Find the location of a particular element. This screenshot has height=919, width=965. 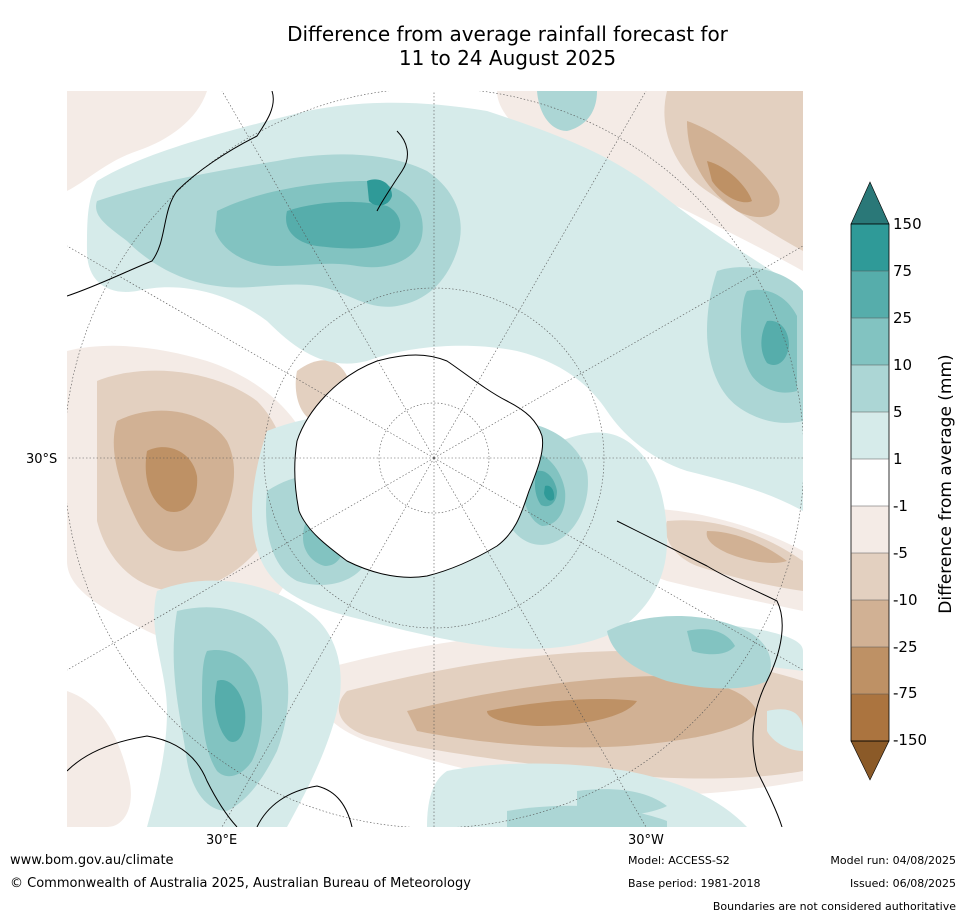

colorbar-tick-m25: -25 is located at coordinates (905, 647).